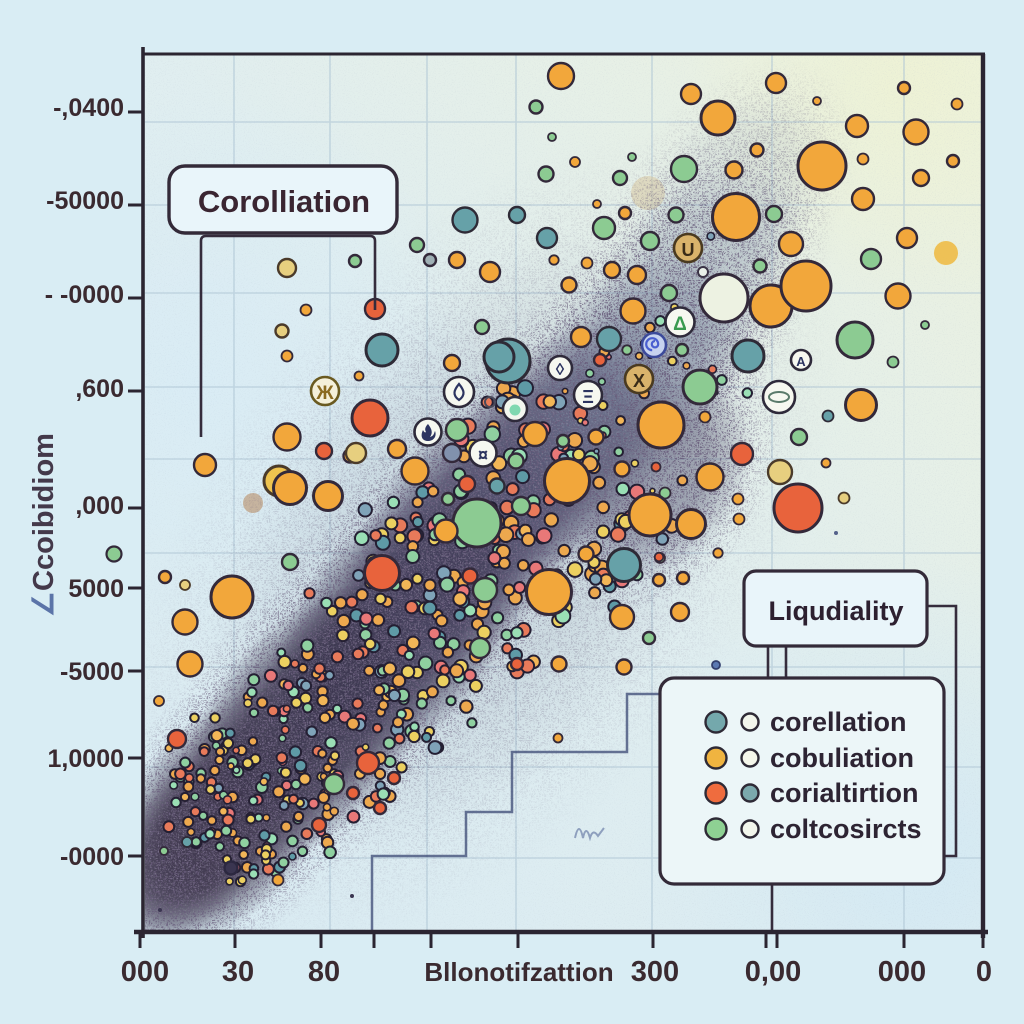 The width and height of the screenshot is (1024, 1024). What do you see at coordinates (842, 758) in the screenshot?
I see `svg-text: cobuliation` at bounding box center [842, 758].